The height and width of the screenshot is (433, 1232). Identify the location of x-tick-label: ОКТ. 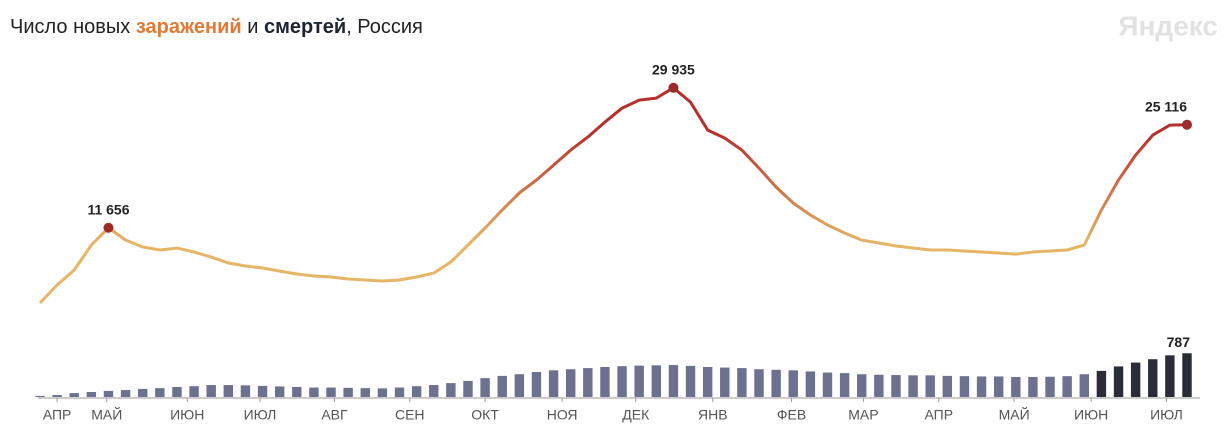
(485, 415).